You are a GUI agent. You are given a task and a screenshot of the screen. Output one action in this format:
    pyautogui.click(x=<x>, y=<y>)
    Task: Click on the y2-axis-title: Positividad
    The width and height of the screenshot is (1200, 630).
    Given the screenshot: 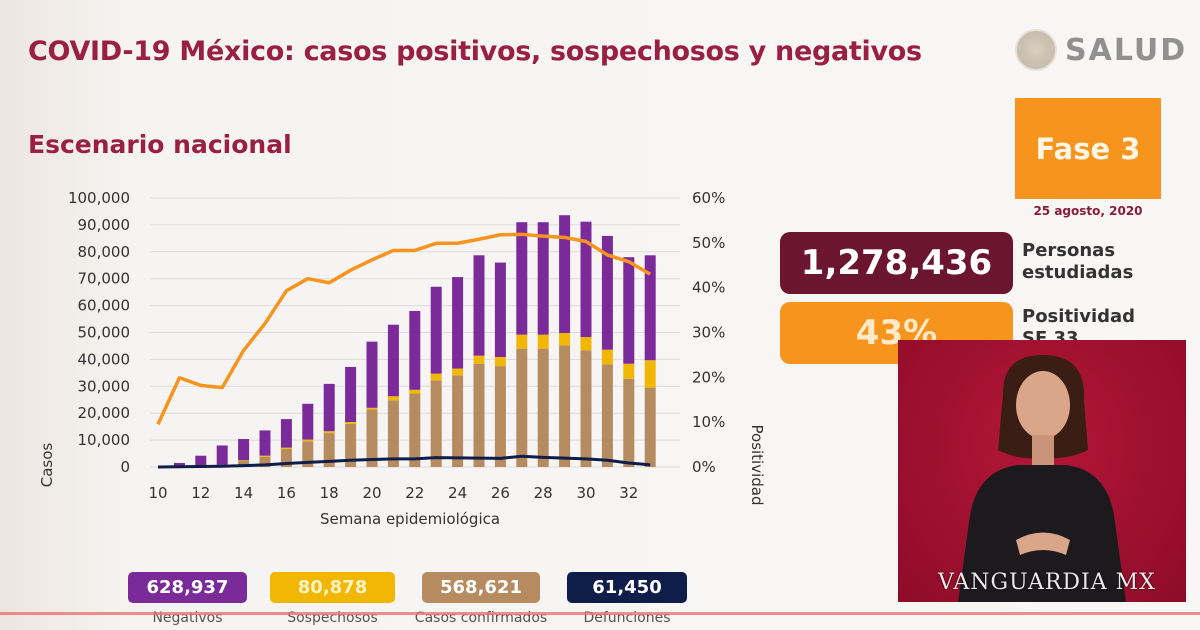 What is the action you would take?
    pyautogui.click(x=757, y=465)
    